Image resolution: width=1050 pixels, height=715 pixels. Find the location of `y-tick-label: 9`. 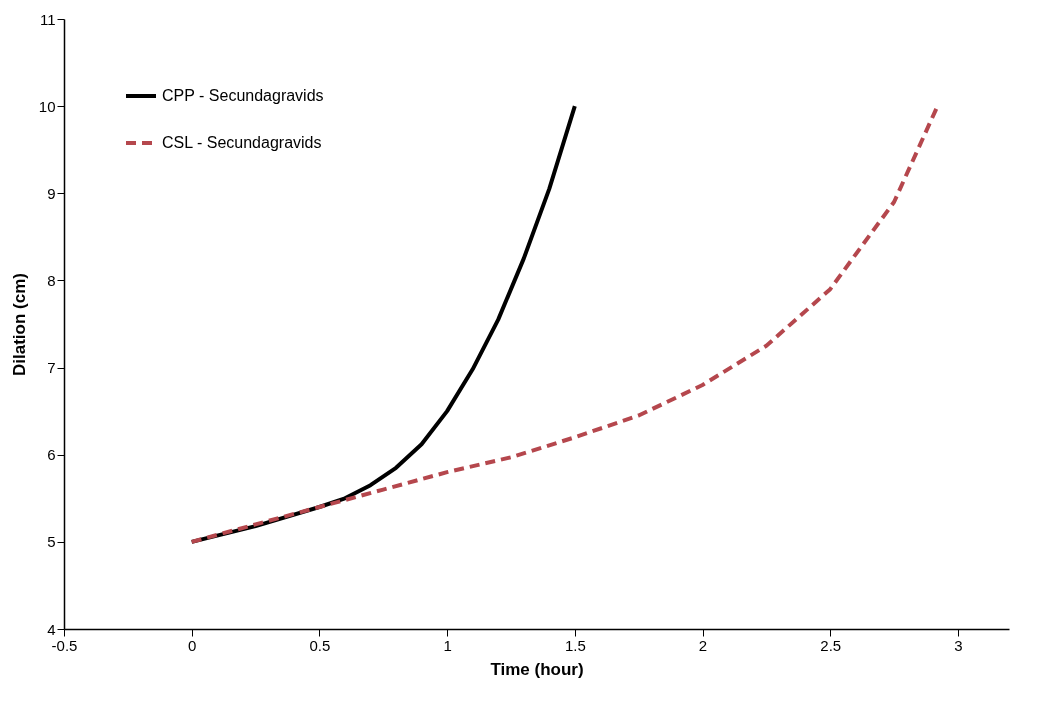

y-tick-label: 9 is located at coordinates (51, 193).